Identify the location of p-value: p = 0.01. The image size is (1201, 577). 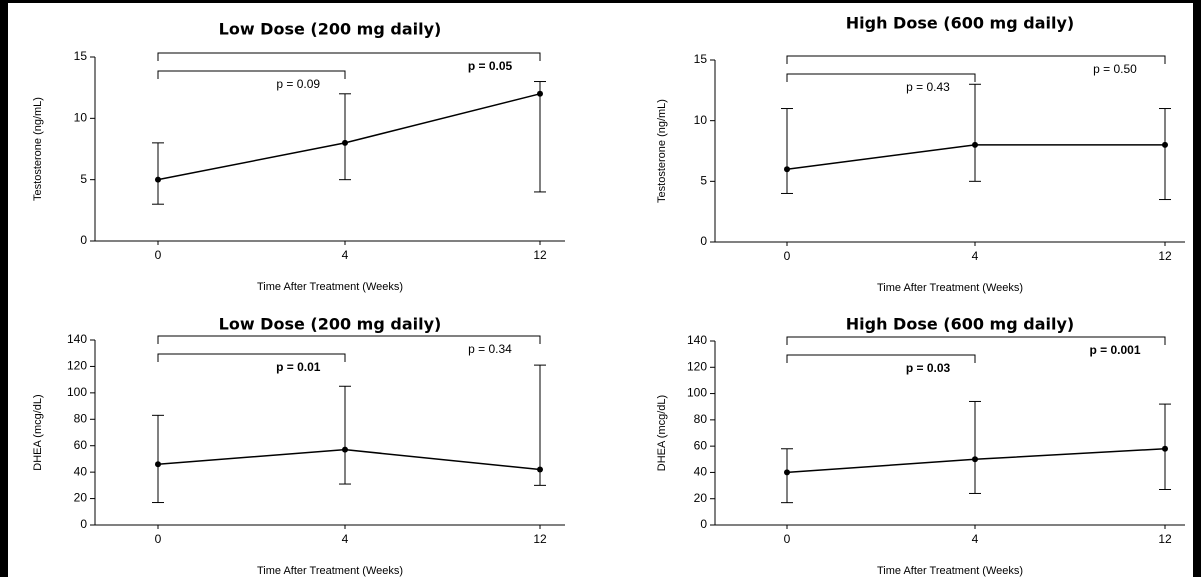
(298, 367).